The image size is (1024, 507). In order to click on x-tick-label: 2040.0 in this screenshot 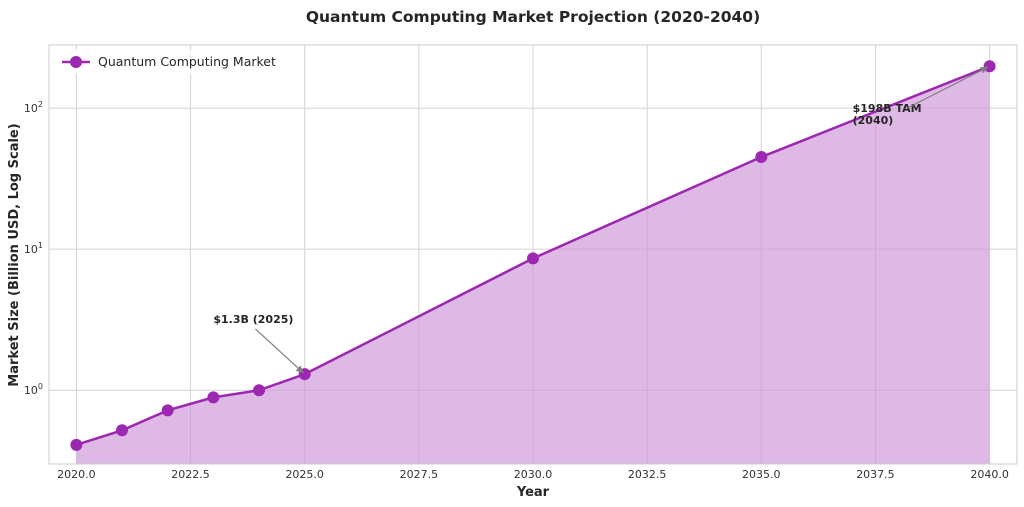, I will do `click(989, 474)`.